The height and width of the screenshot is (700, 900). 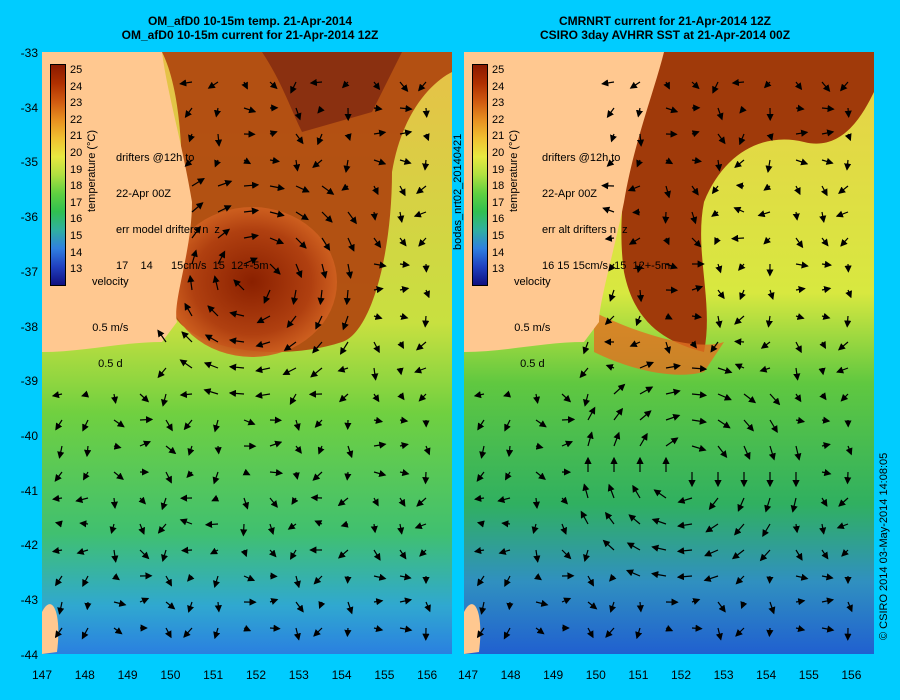 I want to click on colorbar-title: temperature (°C), so click(x=514, y=170).